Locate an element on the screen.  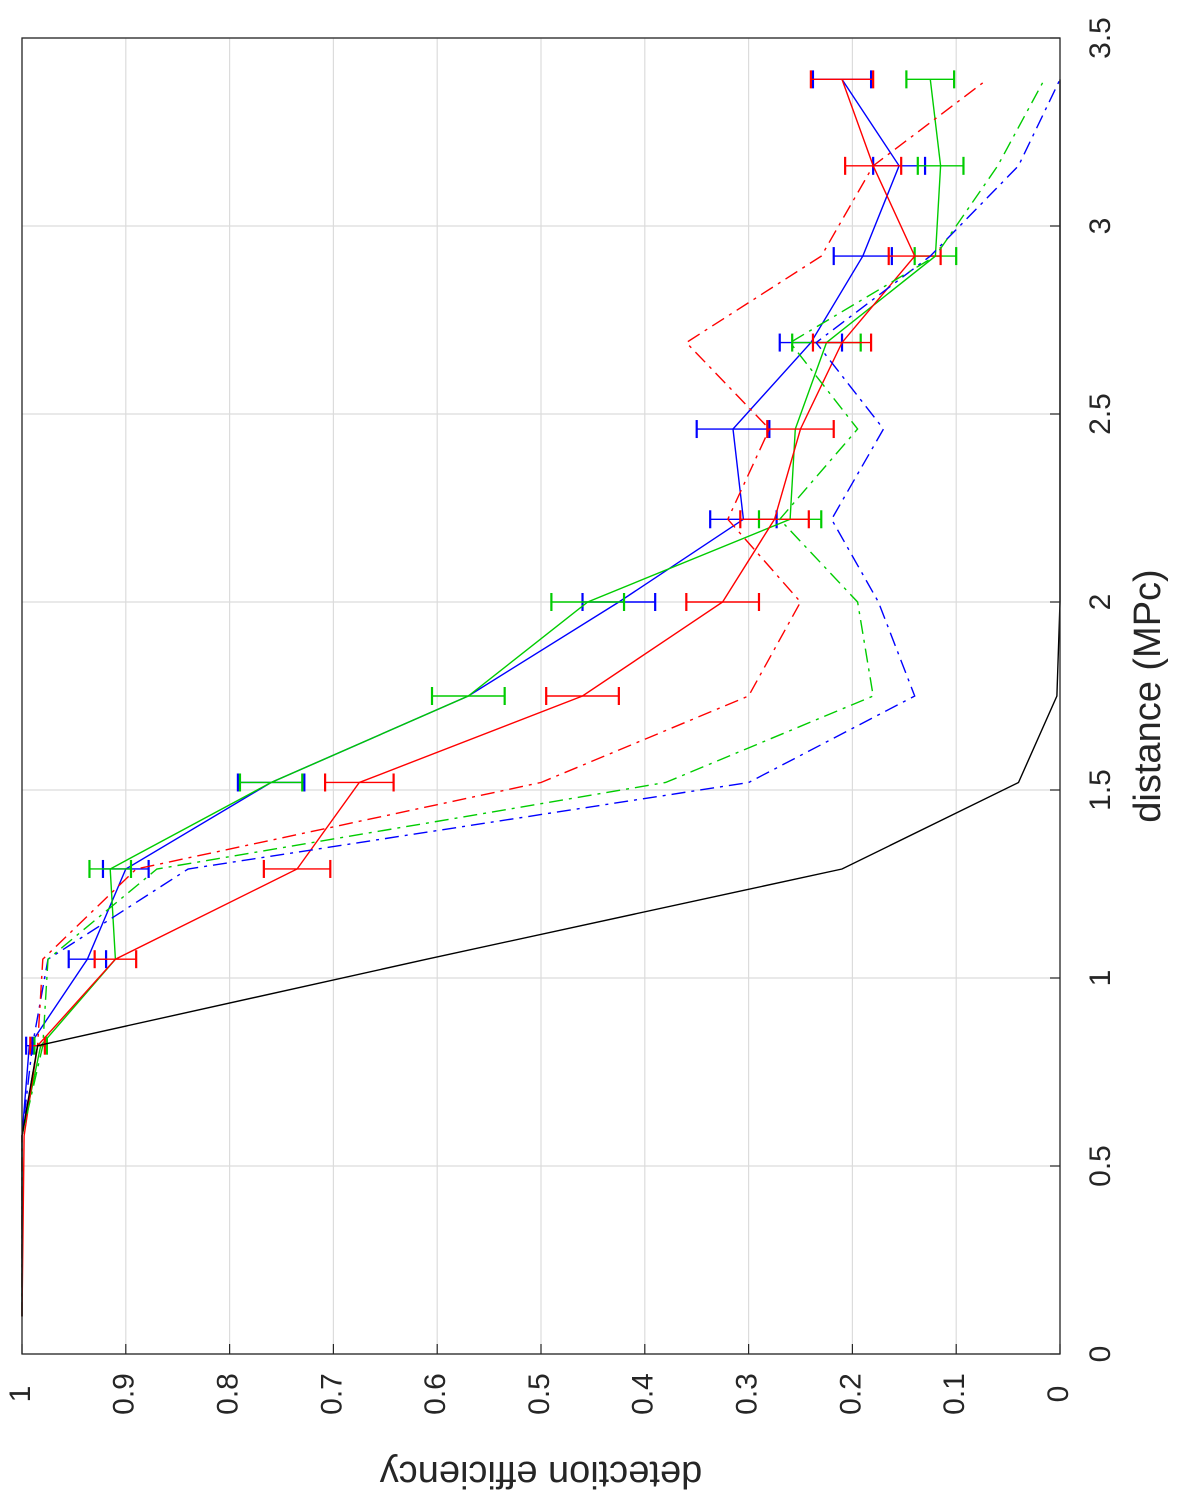
y-tick-label: 0.5 is located at coordinates (539, 1394).